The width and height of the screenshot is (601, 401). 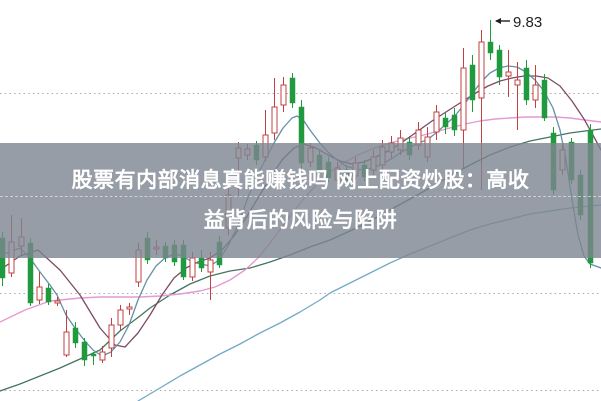 I want to click on annotation-arrow-head, so click(x=498, y=21).